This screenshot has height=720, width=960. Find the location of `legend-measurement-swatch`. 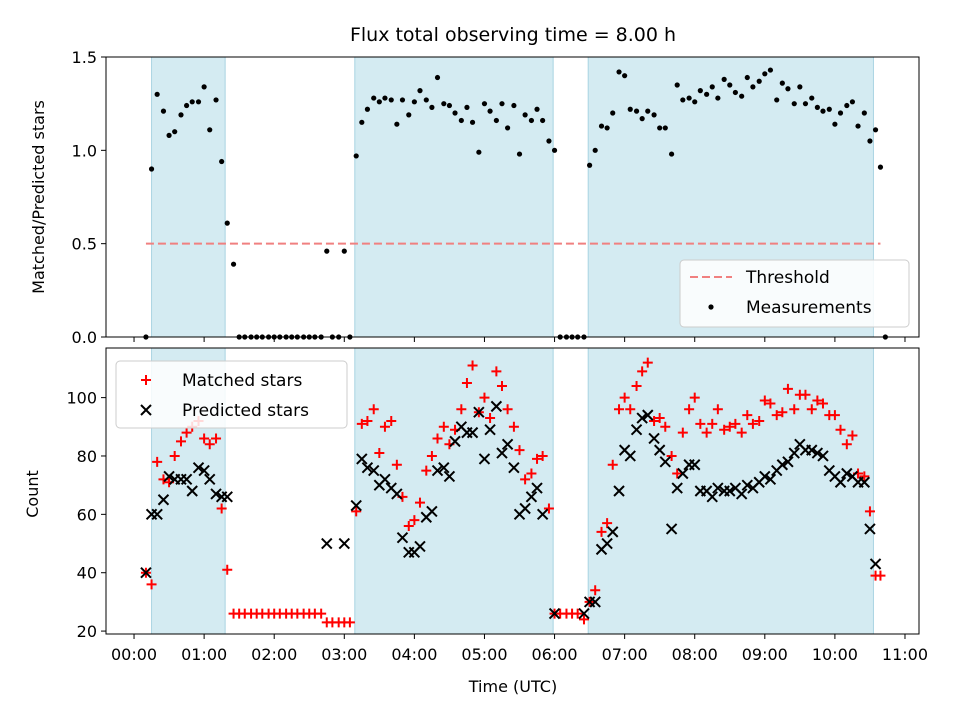

legend-measurement-swatch is located at coordinates (711, 307).